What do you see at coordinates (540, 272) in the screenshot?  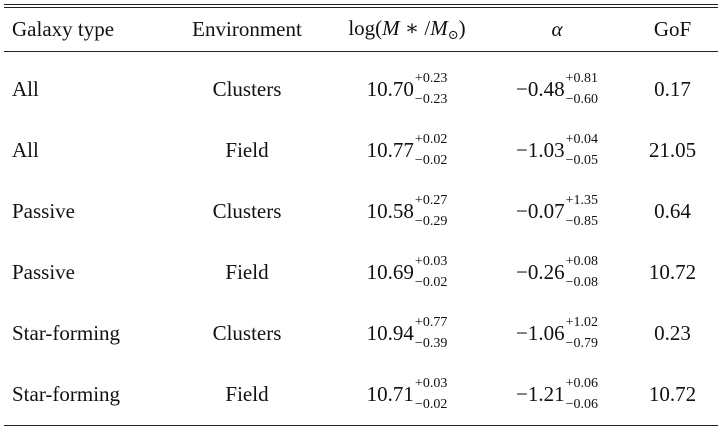 I see `cell-alpha-central: −0.26` at bounding box center [540, 272].